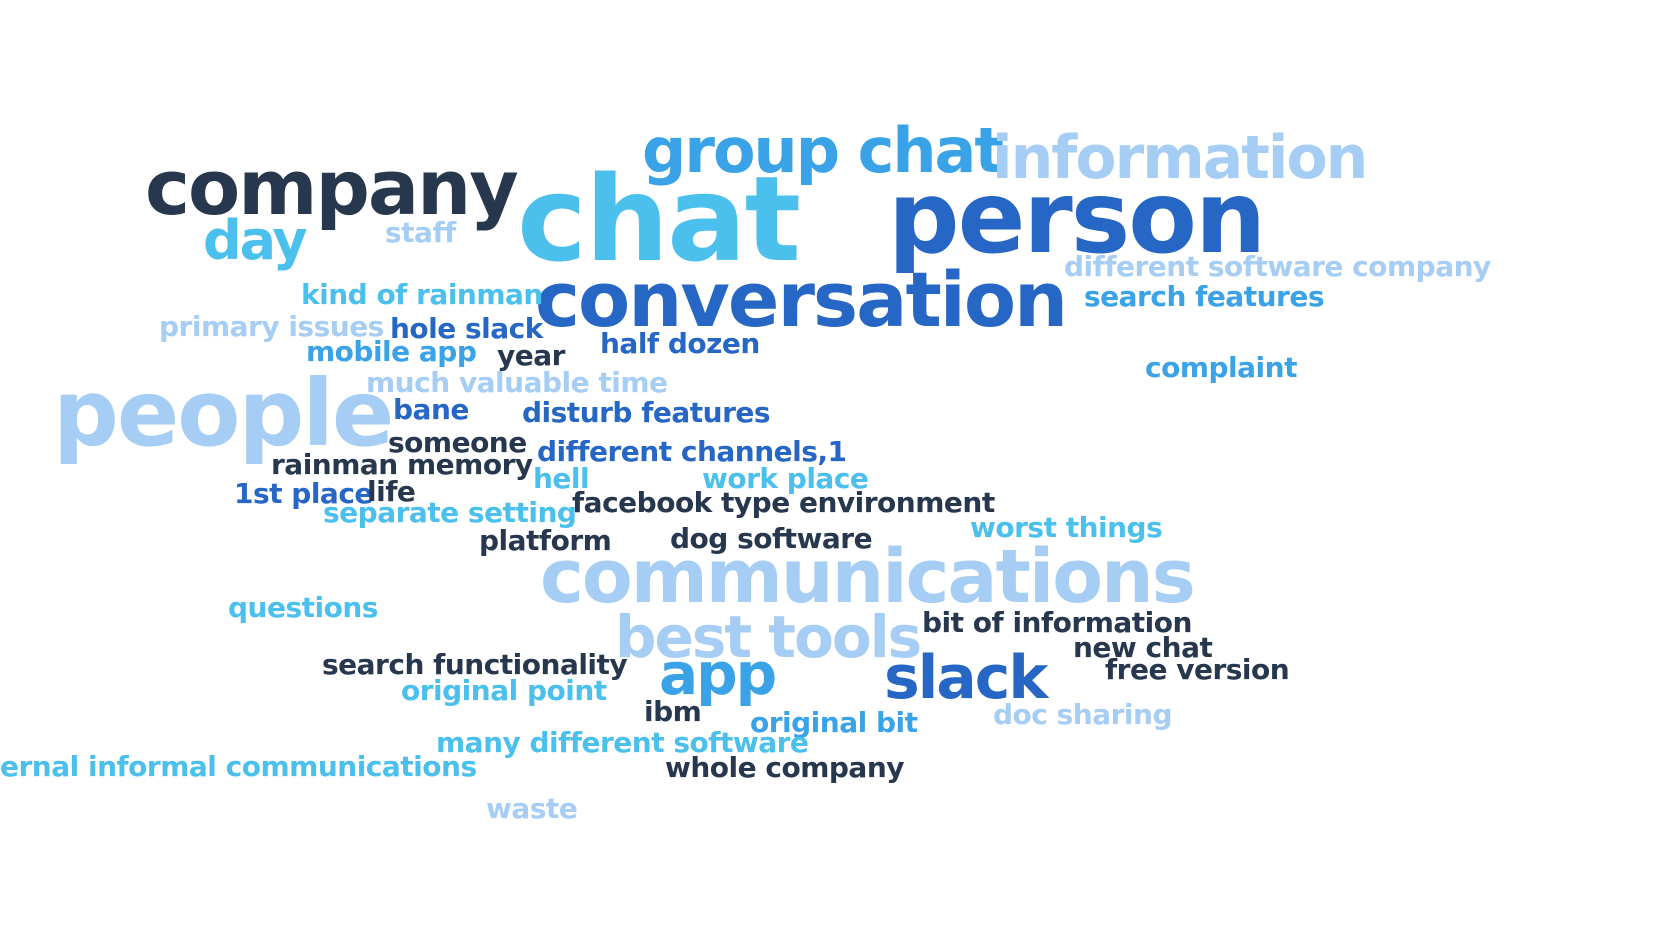  Describe the element at coordinates (785, 767) in the screenshot. I see `word-whole-company: whole company` at that location.